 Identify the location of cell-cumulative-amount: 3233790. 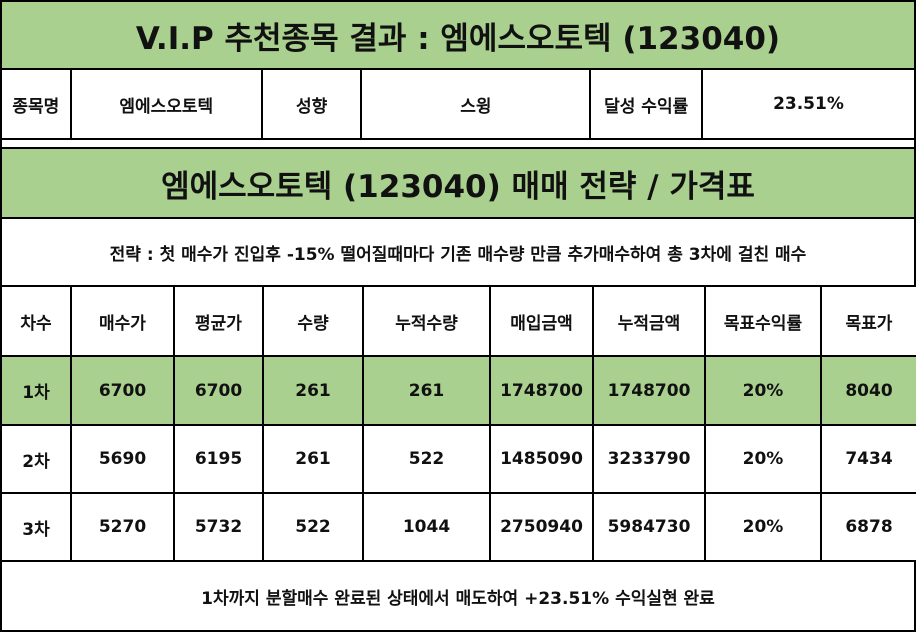
(649, 459).